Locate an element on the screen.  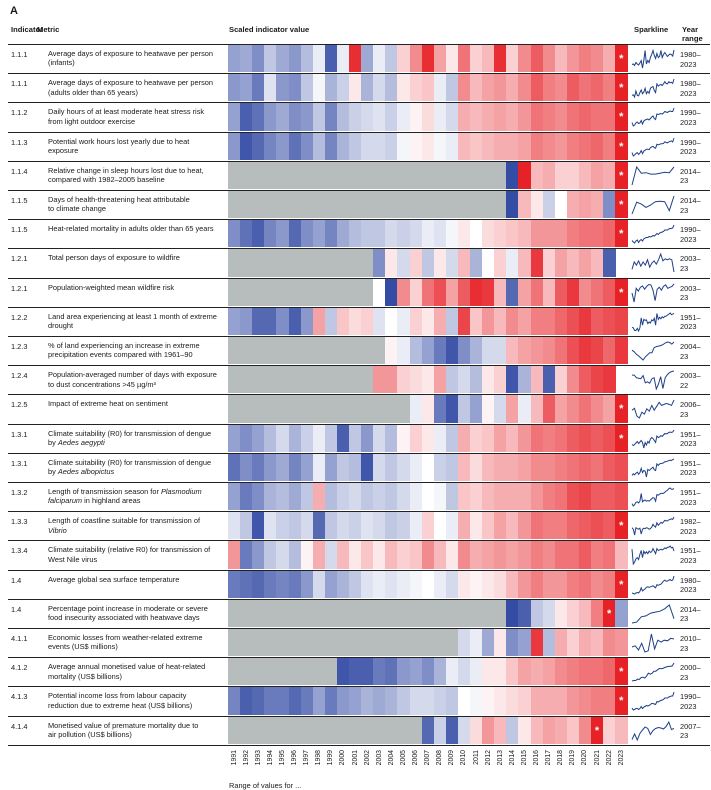
indicator-code: 1.4 is located at coordinates (16, 609).